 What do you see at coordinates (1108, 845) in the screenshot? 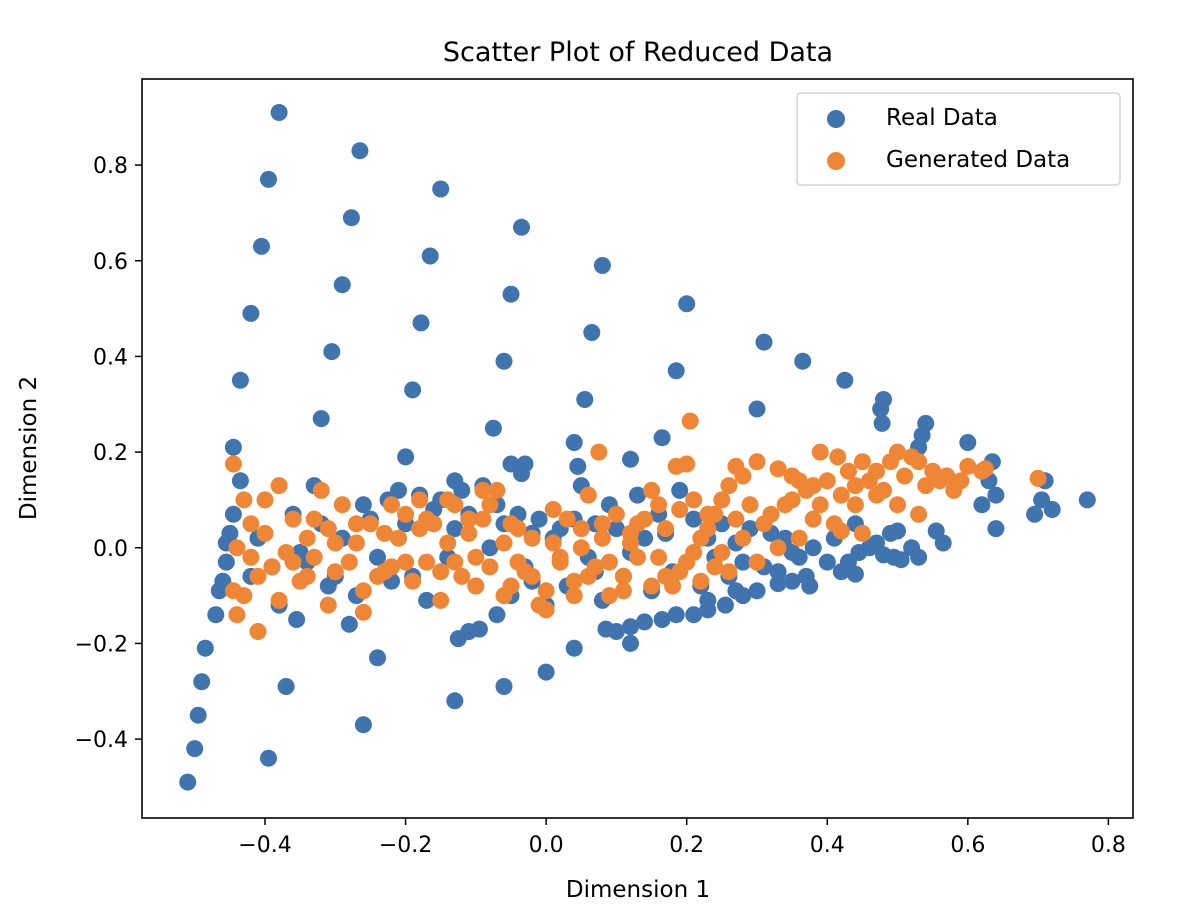
I see `x-tick-label: 0.8` at bounding box center [1108, 845].